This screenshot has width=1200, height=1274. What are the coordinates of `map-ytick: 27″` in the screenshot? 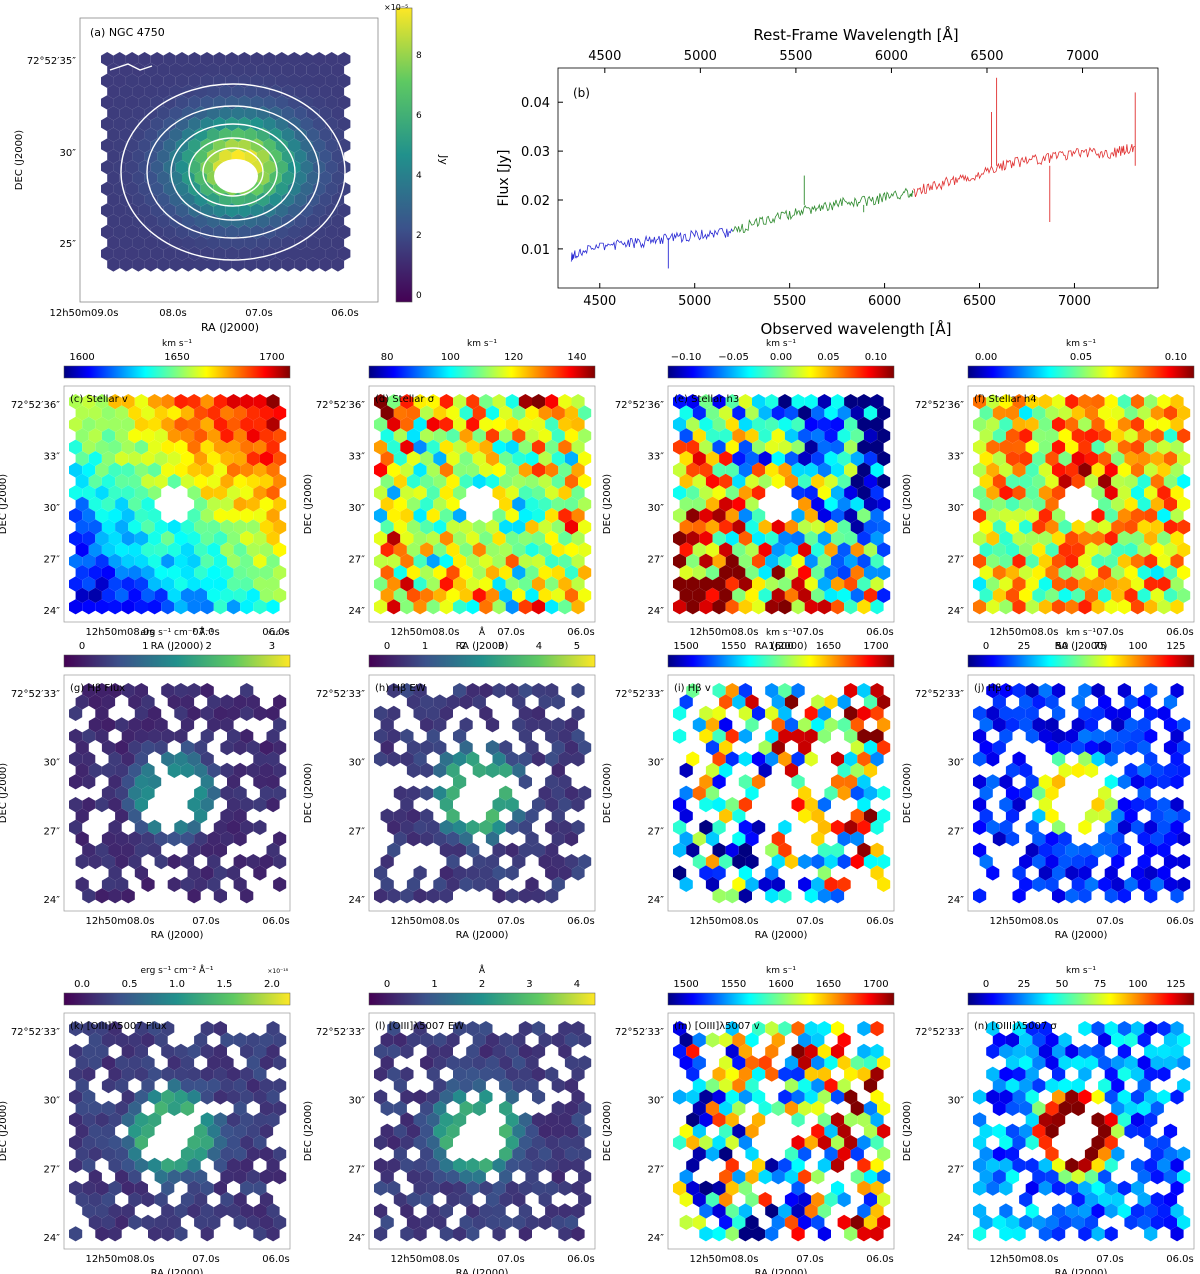 It's located at (656, 1169).